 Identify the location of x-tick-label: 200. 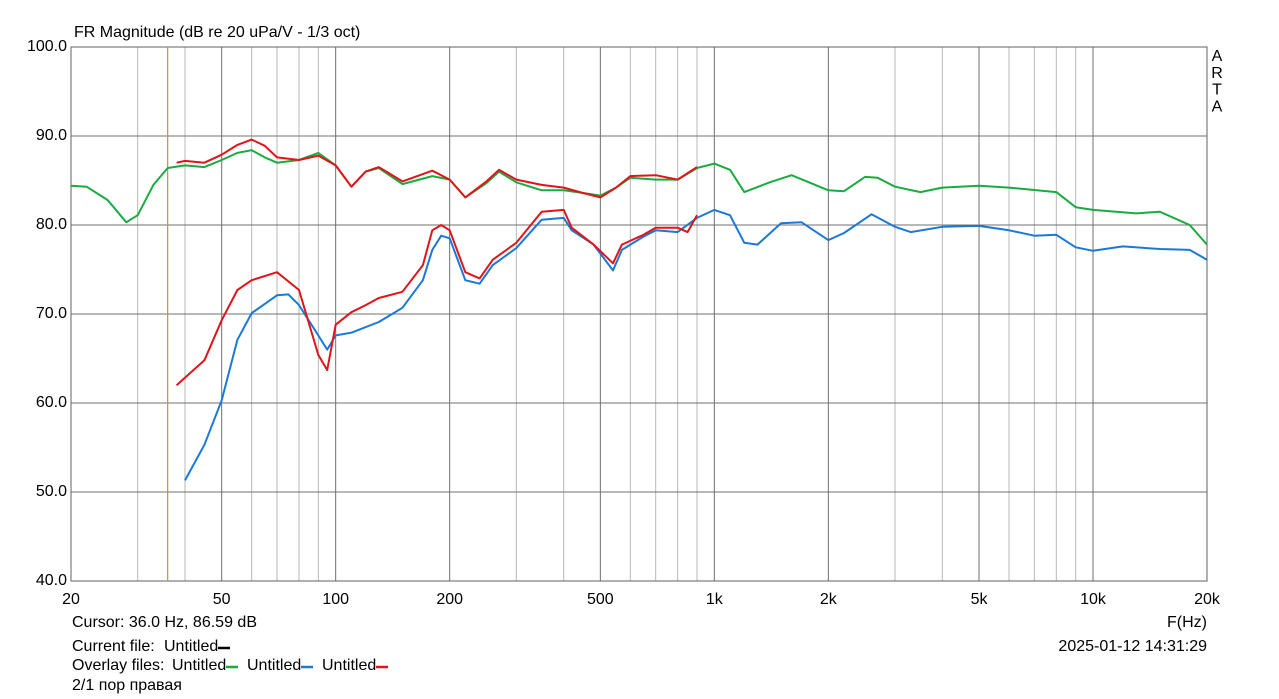
(449, 599).